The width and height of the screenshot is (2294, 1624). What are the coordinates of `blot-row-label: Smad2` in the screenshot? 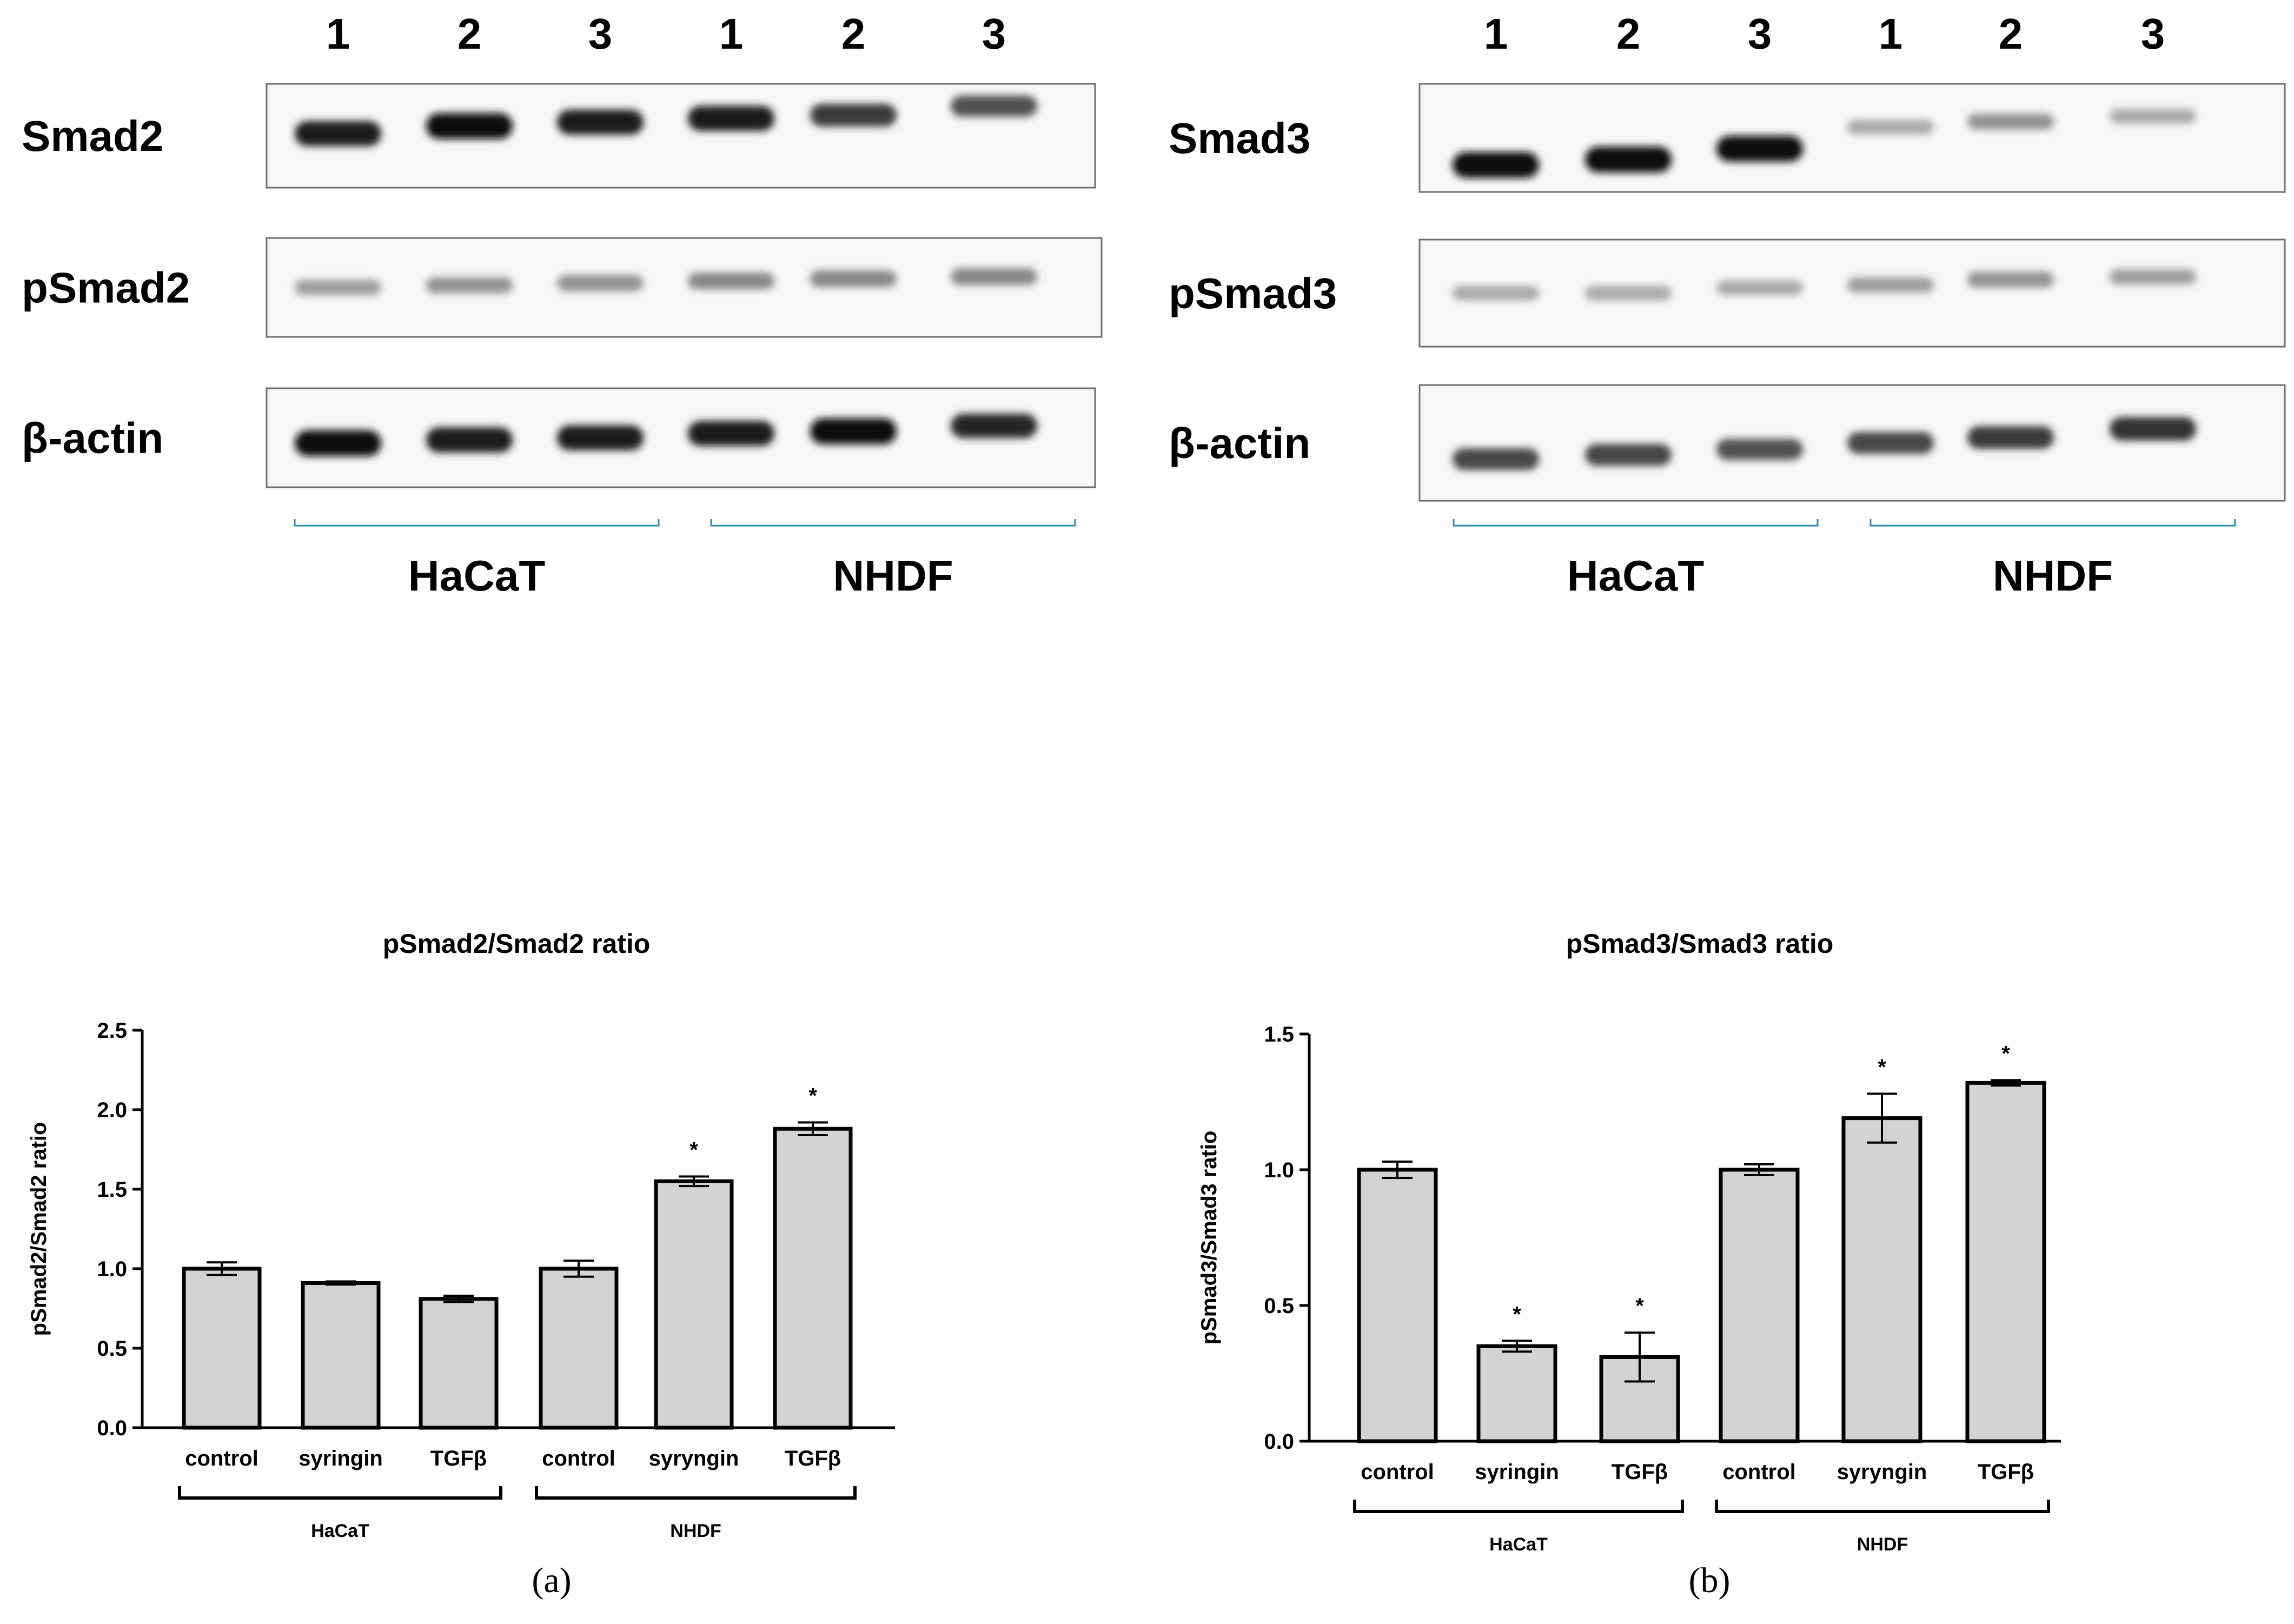 It's located at (92, 136).